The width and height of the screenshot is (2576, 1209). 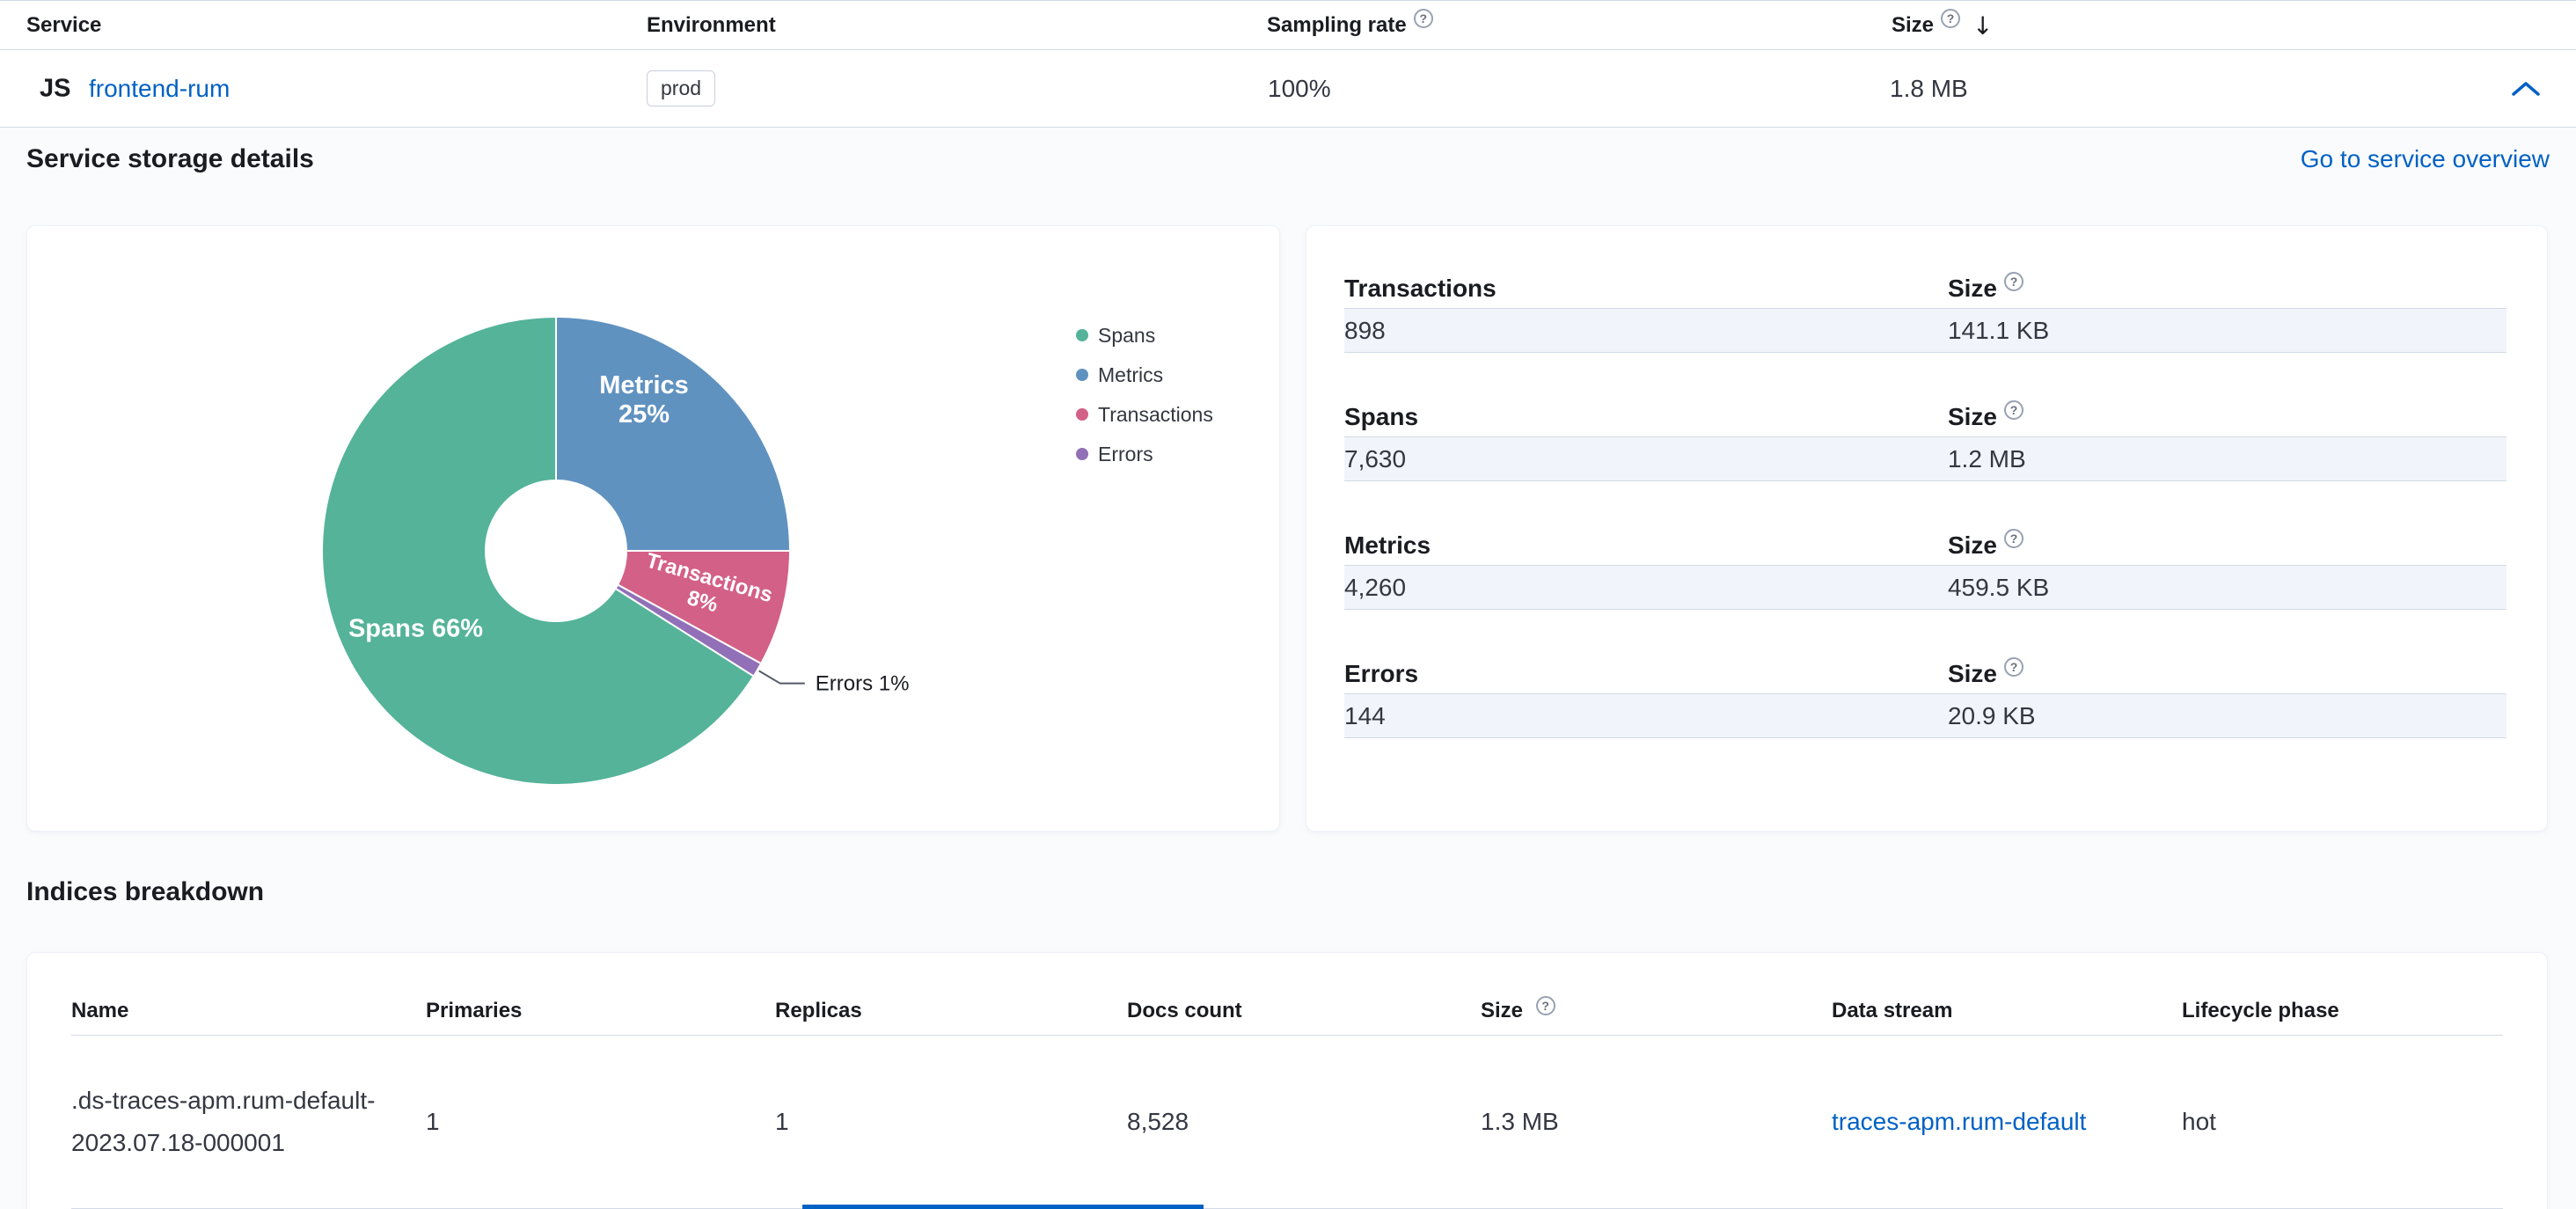 I want to click on column-header-environment: Environment, so click(x=711, y=26).